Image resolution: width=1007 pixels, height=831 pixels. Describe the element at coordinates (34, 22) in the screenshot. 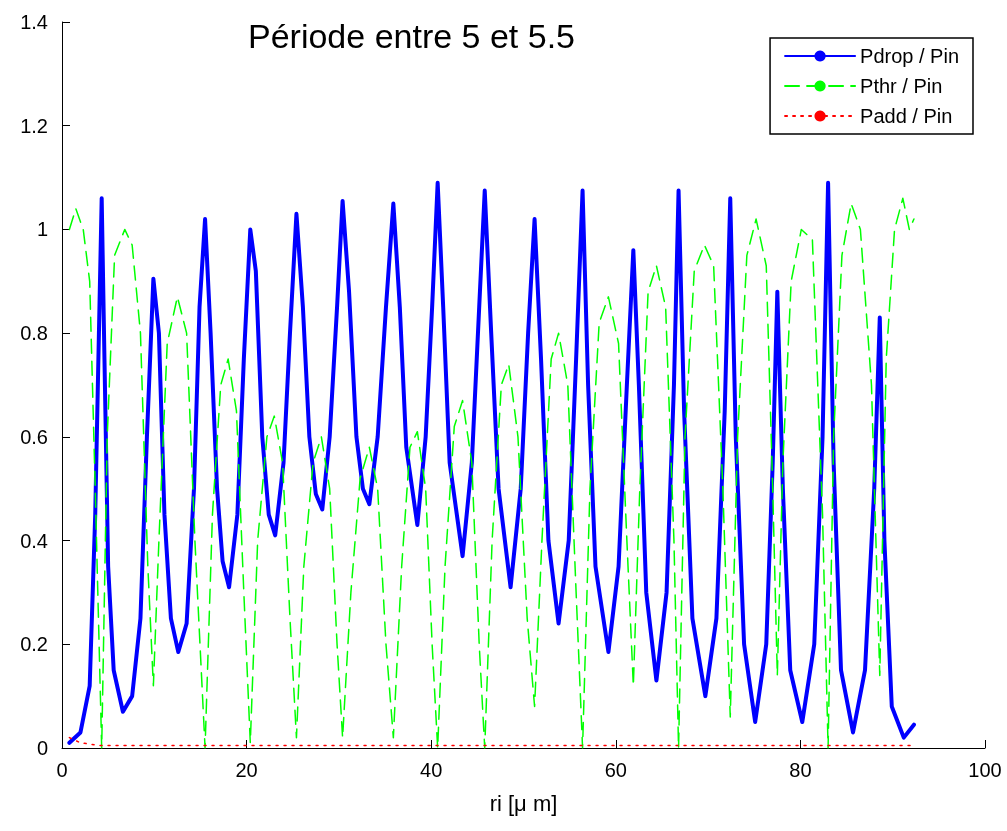

I see `y-tick-label: 1.4` at that location.